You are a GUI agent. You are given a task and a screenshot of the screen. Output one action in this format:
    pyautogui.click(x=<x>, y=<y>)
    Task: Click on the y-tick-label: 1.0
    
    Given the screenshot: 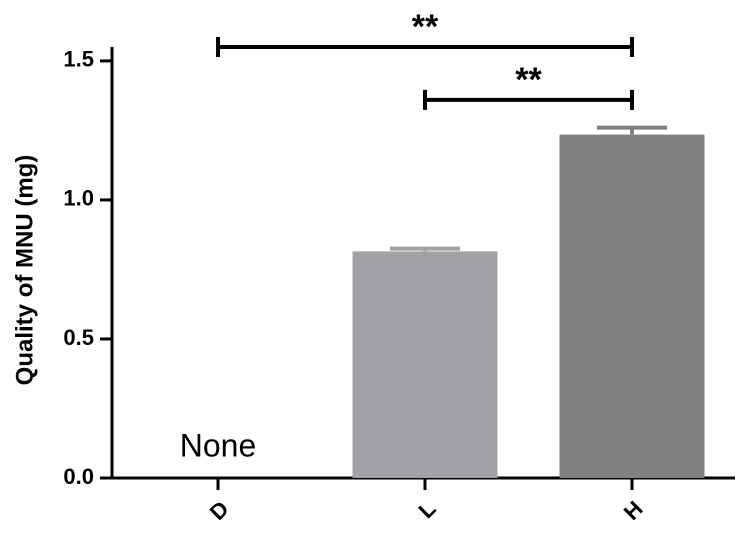 What is the action you would take?
    pyautogui.click(x=78, y=198)
    